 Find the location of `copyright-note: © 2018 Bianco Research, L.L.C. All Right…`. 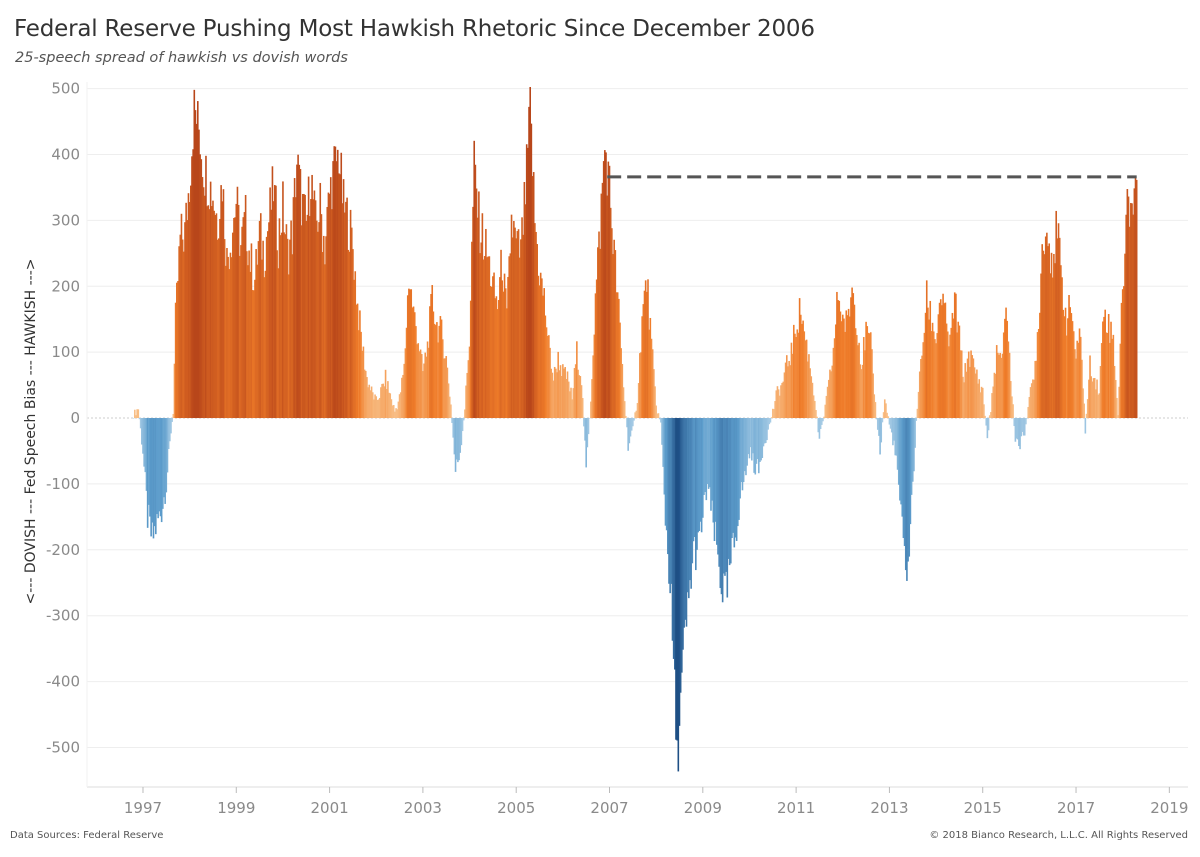

copyright-note: © 2018 Bianco Research, L.L.C. All Right… is located at coordinates (1058, 835).